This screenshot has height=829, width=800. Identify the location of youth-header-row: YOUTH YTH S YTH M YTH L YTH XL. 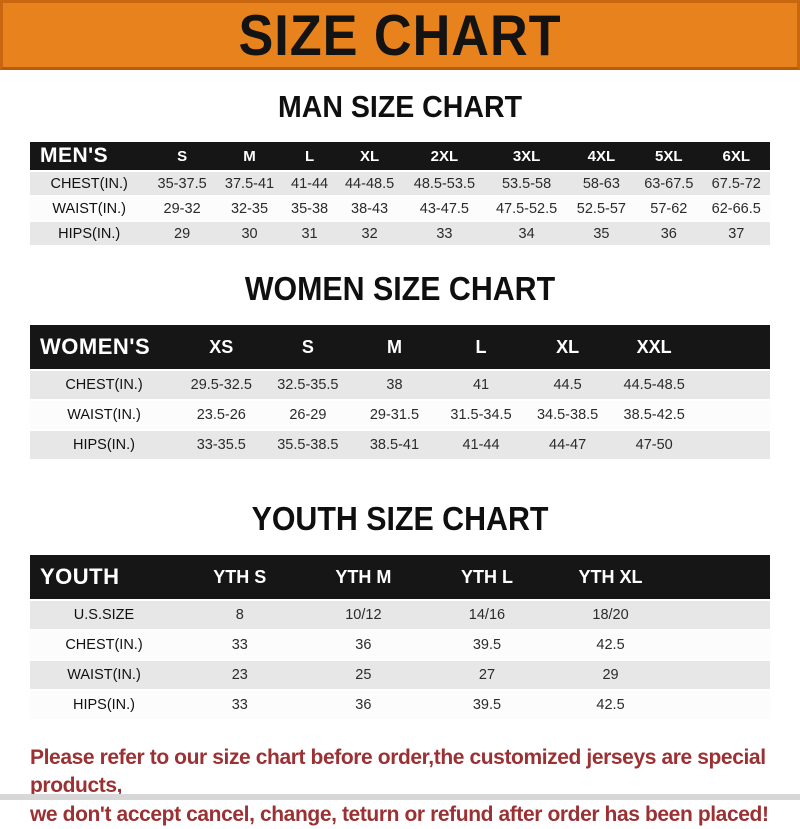
(400, 577).